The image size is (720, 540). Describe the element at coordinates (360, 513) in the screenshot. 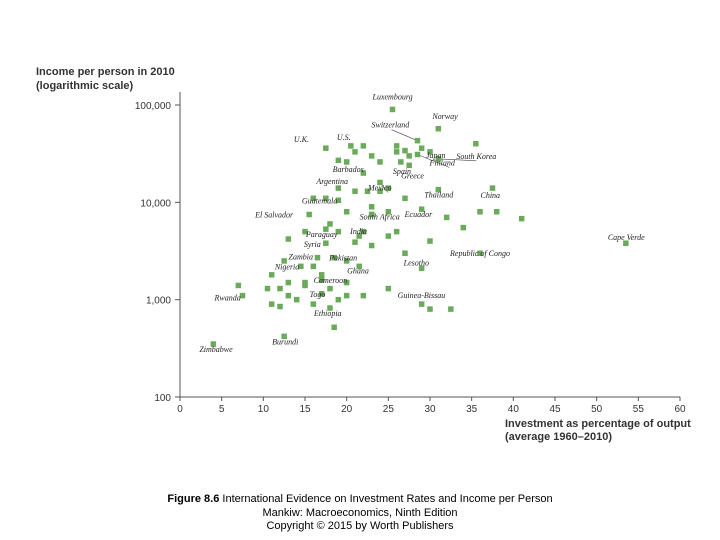

I see `caption-book: Mankiw: Macroeconomics, Ninth Edition` at that location.